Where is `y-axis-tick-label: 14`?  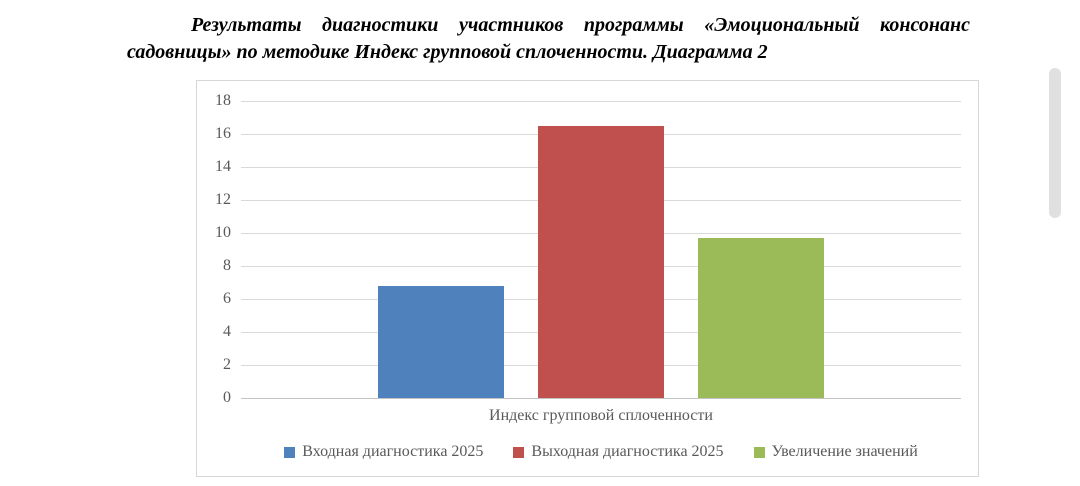 y-axis-tick-label: 14 is located at coordinates (223, 166).